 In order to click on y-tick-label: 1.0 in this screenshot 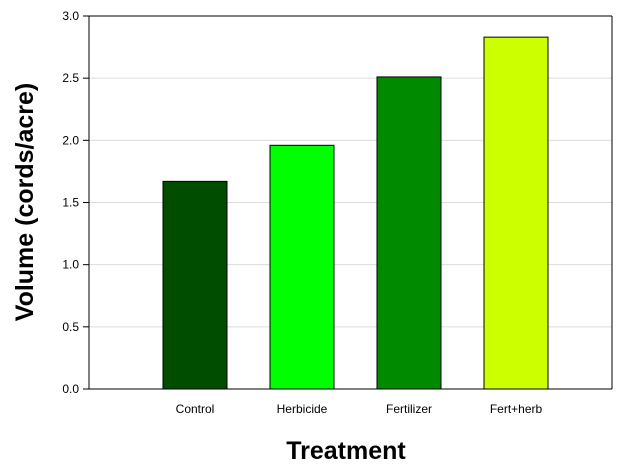, I will do `click(70, 265)`.